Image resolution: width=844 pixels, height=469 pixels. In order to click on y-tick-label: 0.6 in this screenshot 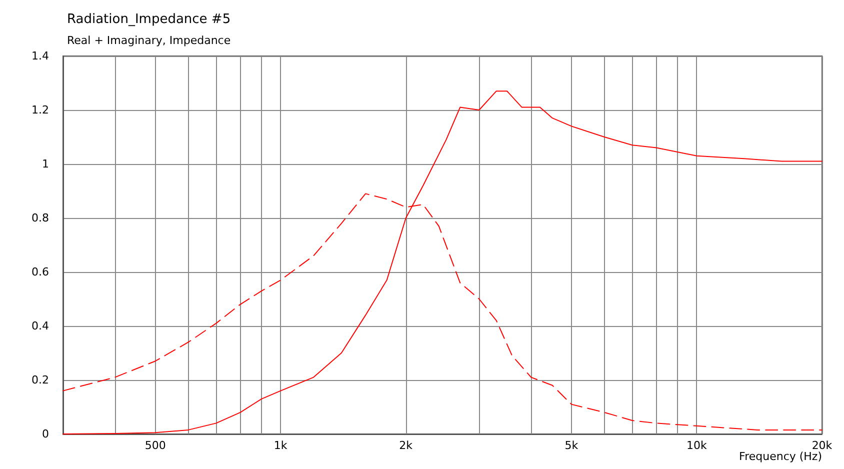, I will do `click(40, 272)`.